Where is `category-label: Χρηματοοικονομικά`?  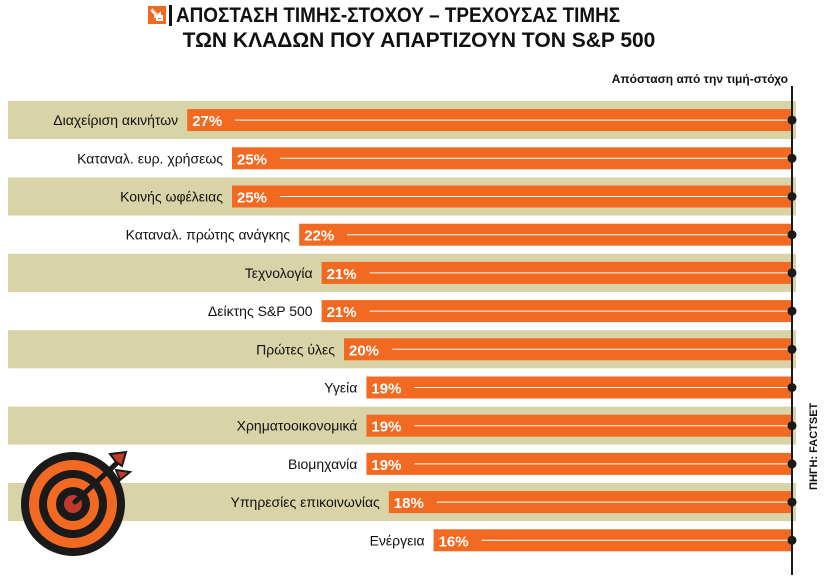 category-label: Χρηματοοικονομικά is located at coordinates (297, 426).